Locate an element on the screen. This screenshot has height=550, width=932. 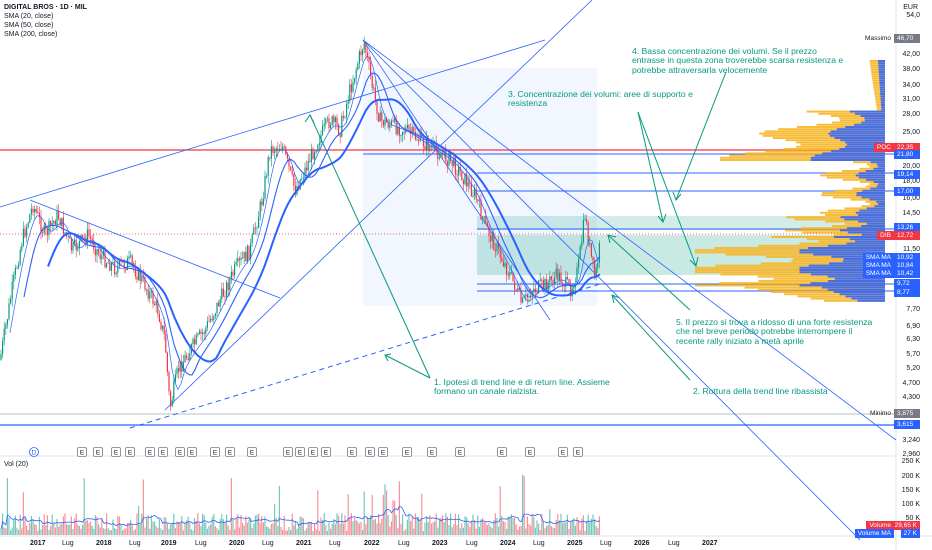
volume-title: Vol (20) is located at coordinates (16, 464).